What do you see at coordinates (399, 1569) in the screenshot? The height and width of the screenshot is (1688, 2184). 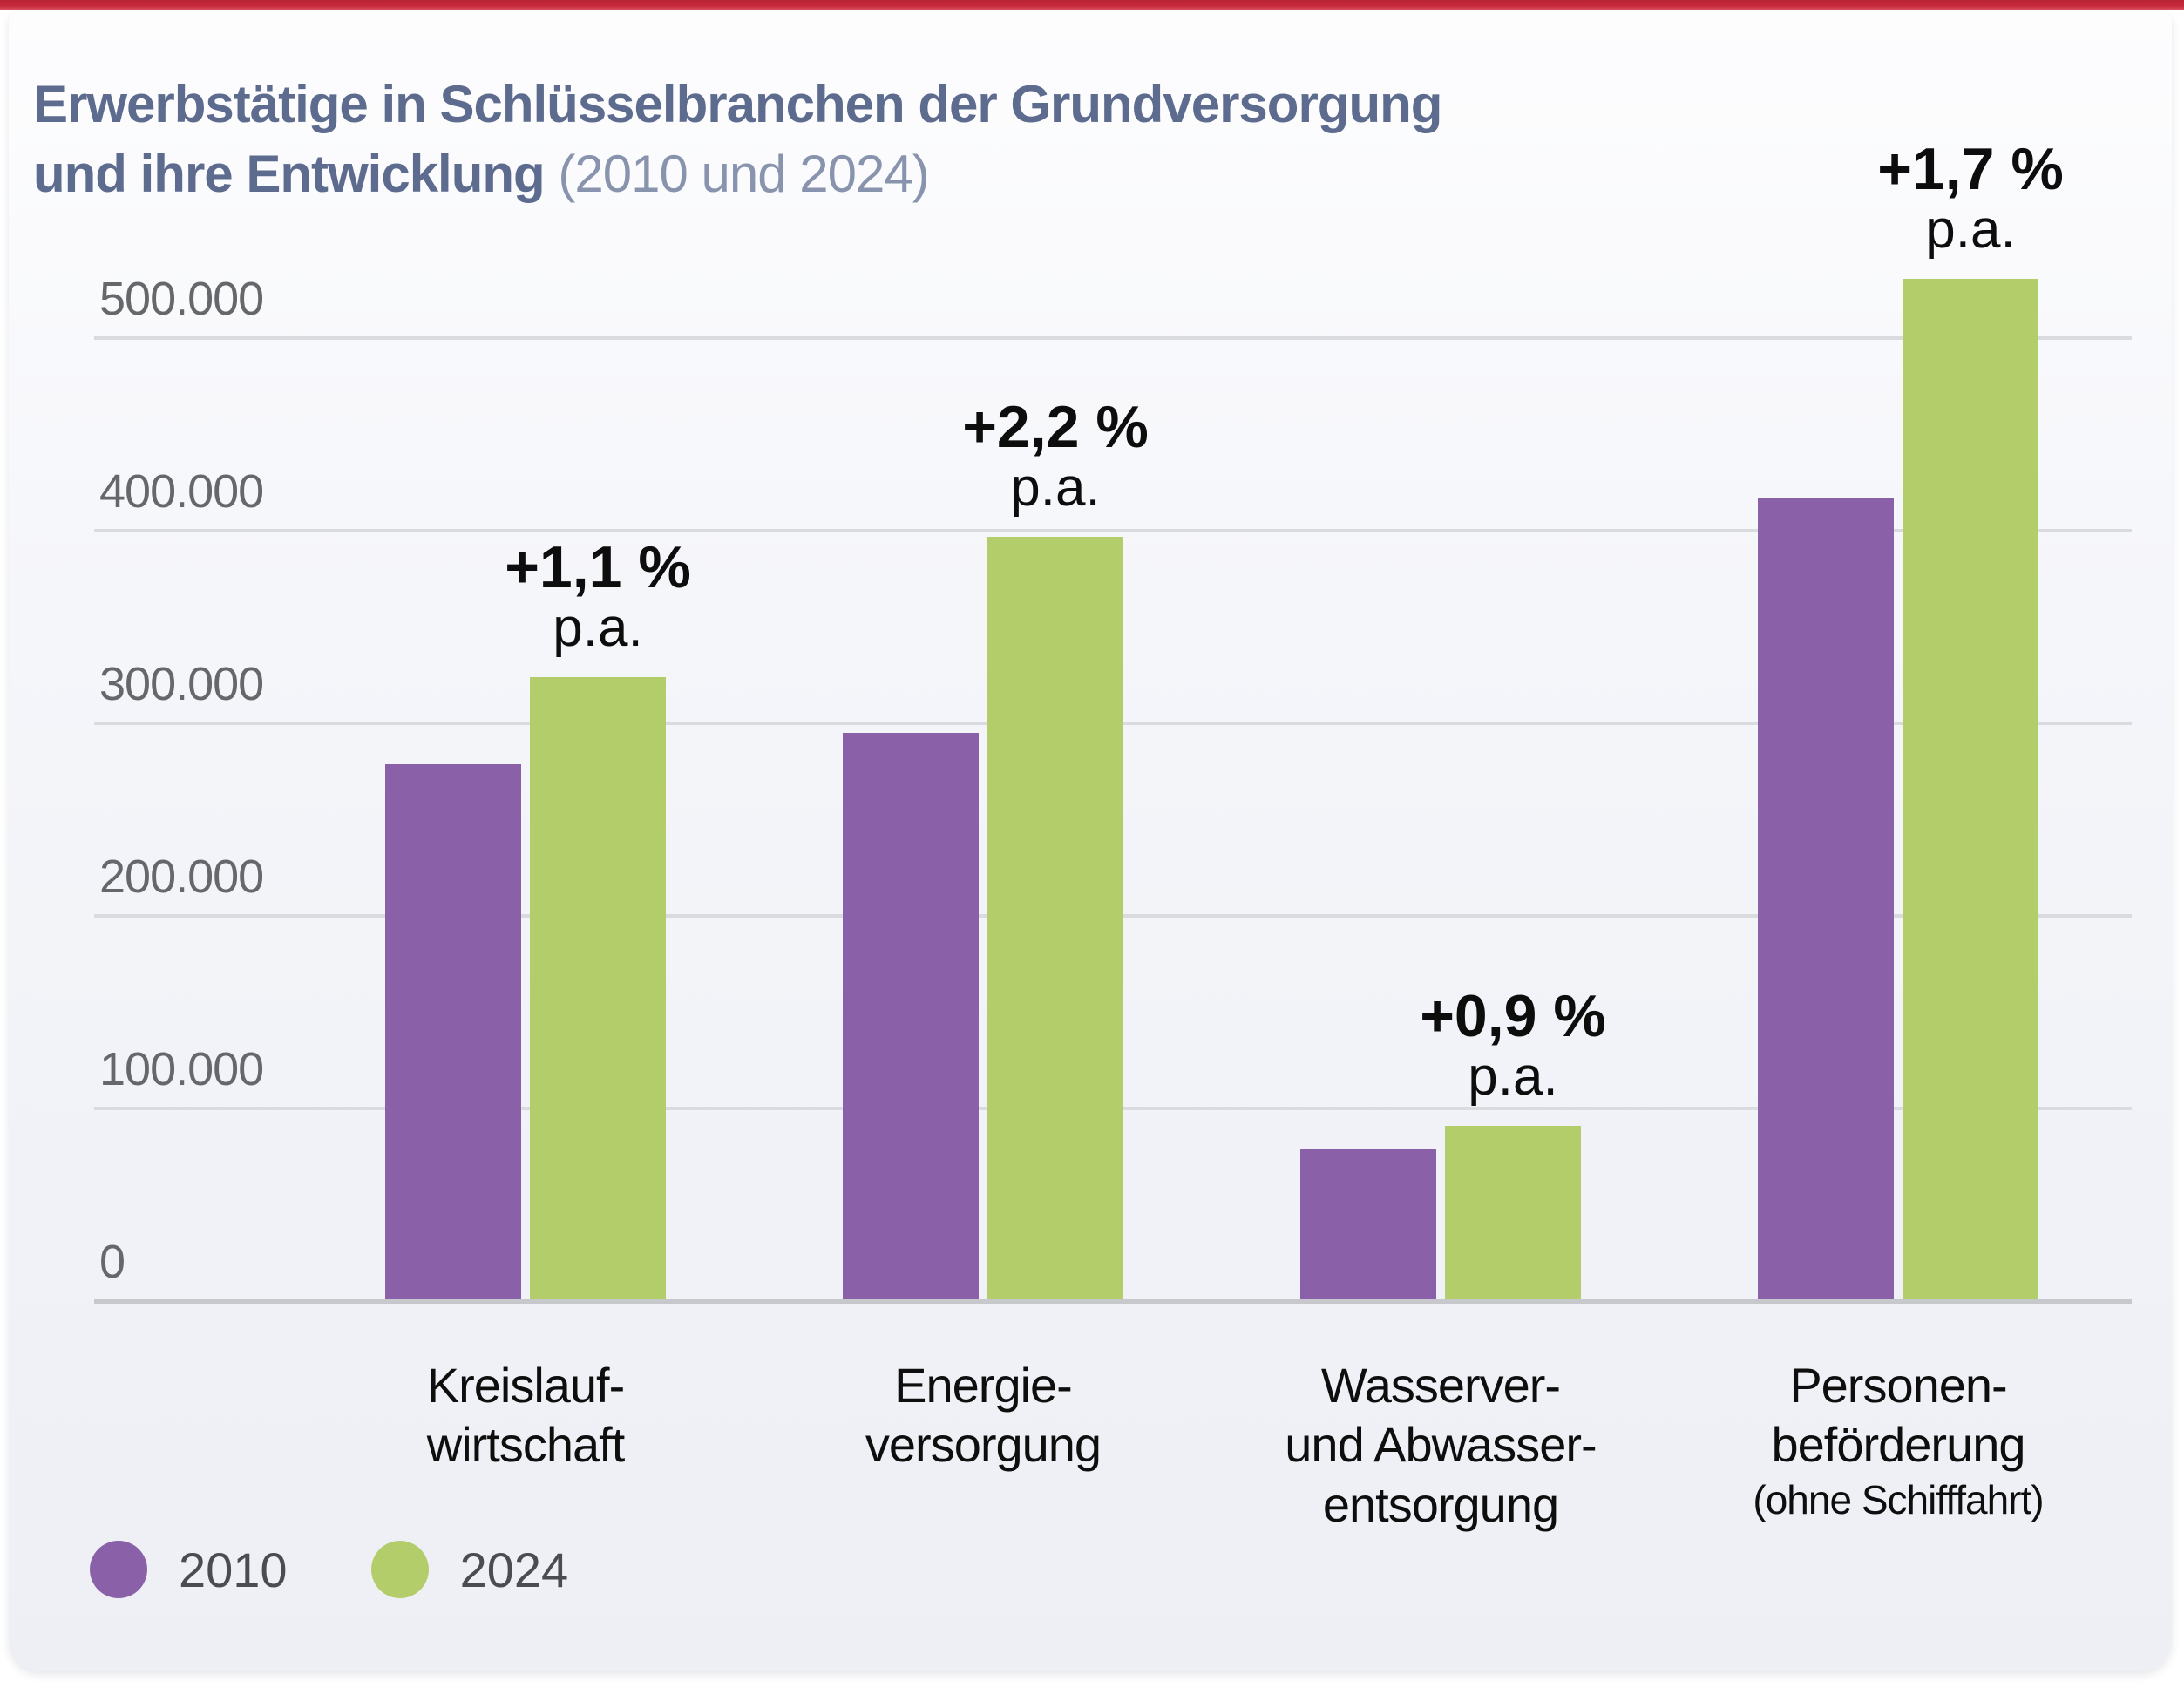 I see `legend-swatch-2024` at bounding box center [399, 1569].